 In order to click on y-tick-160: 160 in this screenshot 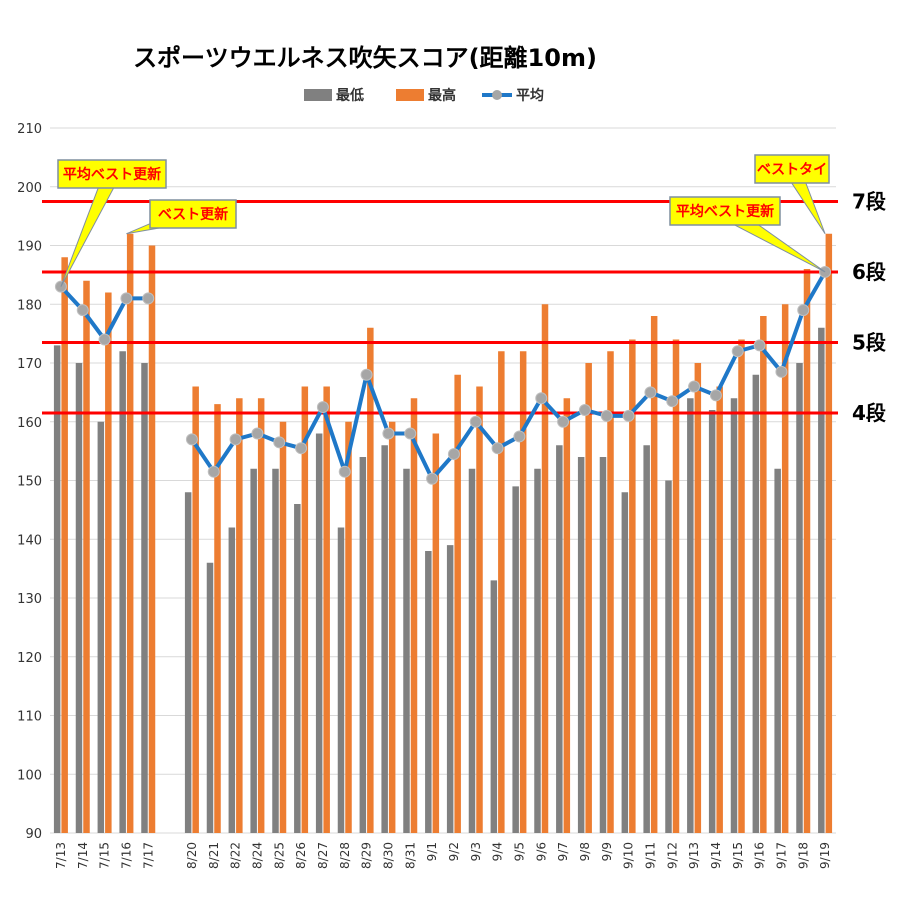, I will do `click(29, 423)`.